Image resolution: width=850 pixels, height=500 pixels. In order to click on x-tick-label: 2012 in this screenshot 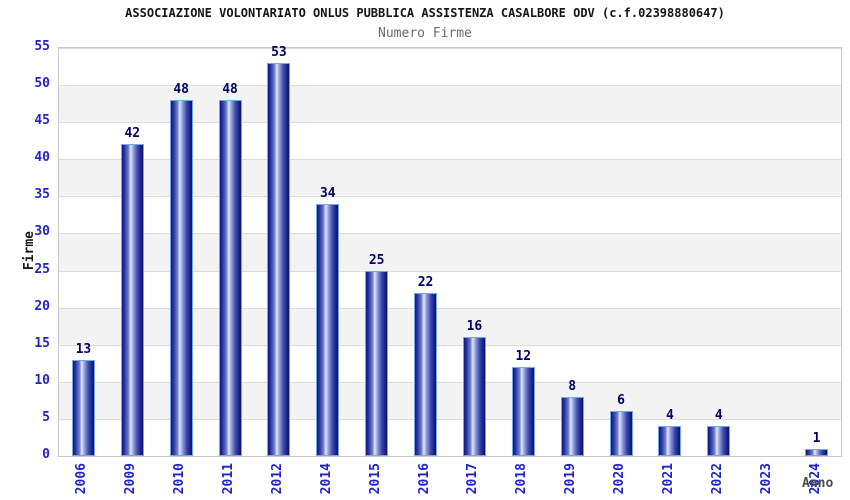, I will do `click(277, 479)`.